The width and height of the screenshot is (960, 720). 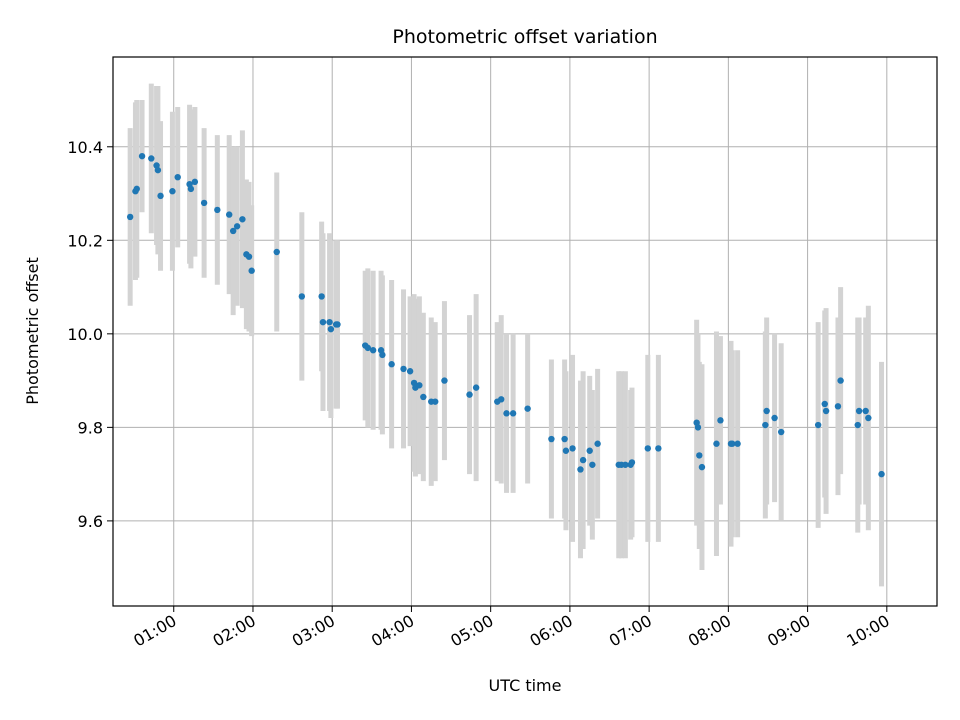 What do you see at coordinates (85, 147) in the screenshot?
I see `y-tick-label: 10.4` at bounding box center [85, 147].